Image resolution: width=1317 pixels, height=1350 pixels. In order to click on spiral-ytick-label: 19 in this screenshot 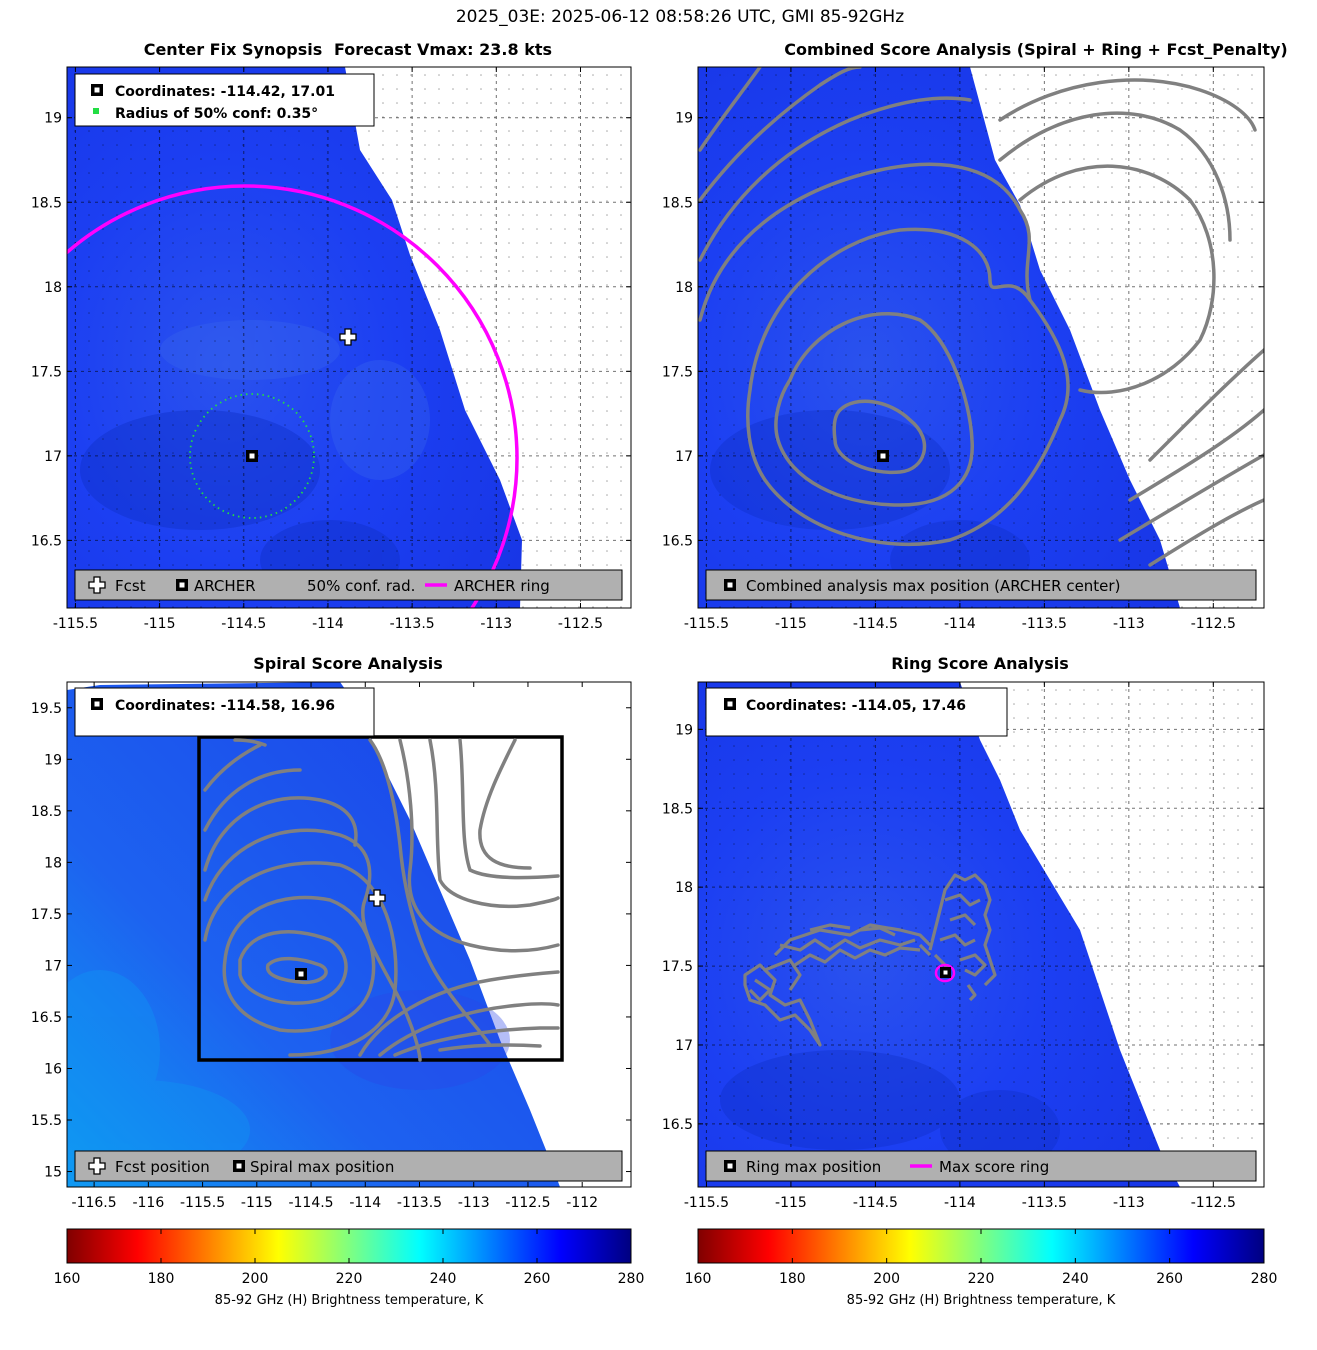, I will do `click(53, 760)`.